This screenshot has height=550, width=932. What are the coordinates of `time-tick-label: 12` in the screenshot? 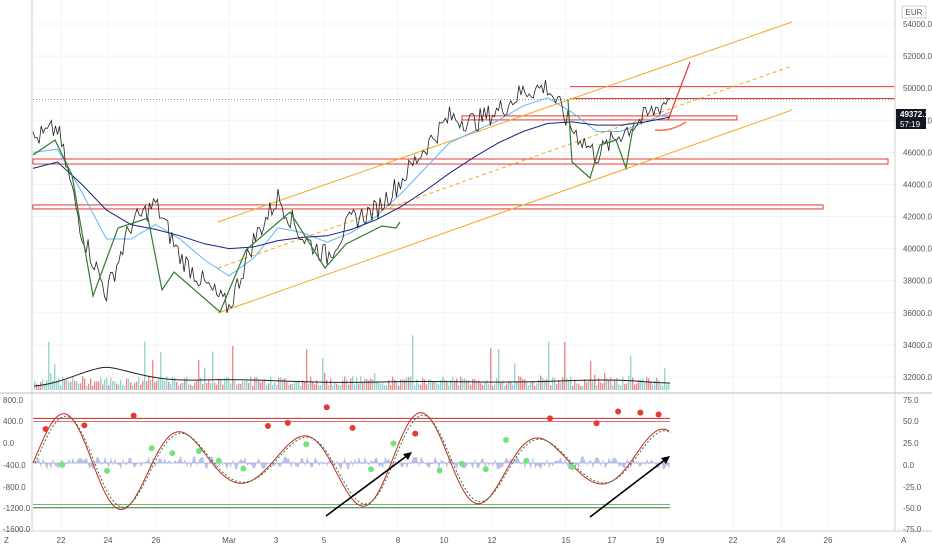 It's located at (492, 540).